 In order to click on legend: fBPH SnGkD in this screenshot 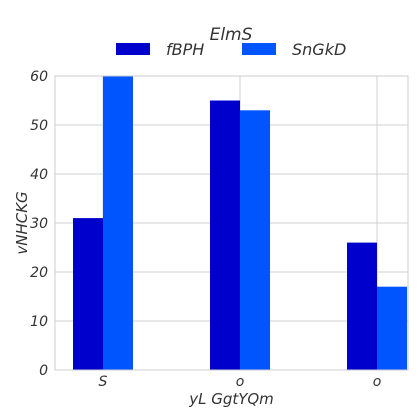, I will do `click(231, 49)`.